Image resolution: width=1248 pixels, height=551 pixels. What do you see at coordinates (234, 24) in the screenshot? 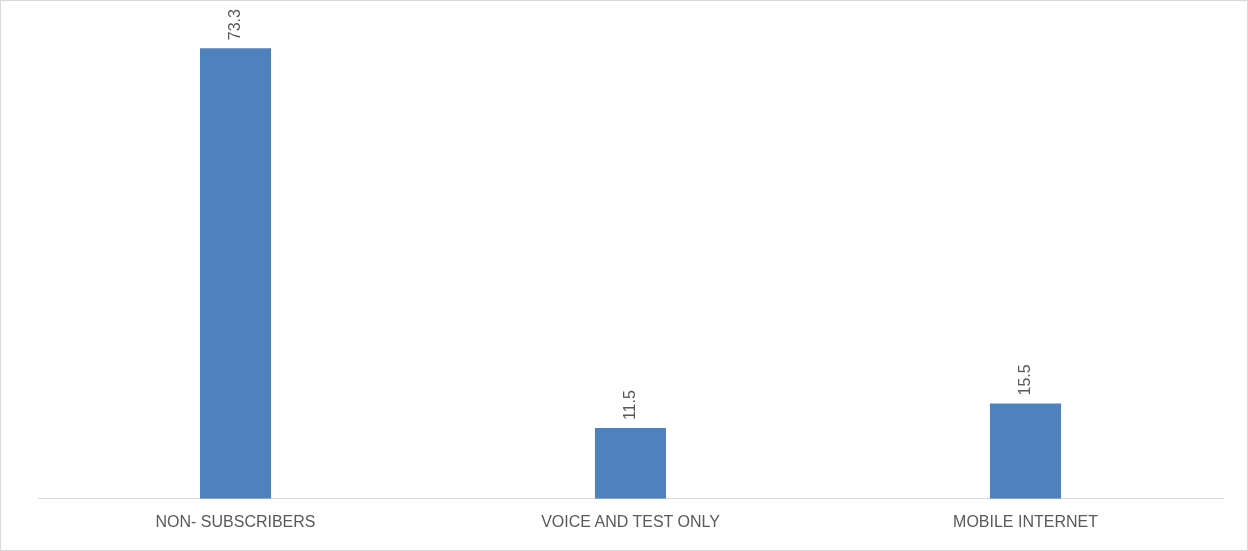
I see `data-label: 73.3` at bounding box center [234, 24].